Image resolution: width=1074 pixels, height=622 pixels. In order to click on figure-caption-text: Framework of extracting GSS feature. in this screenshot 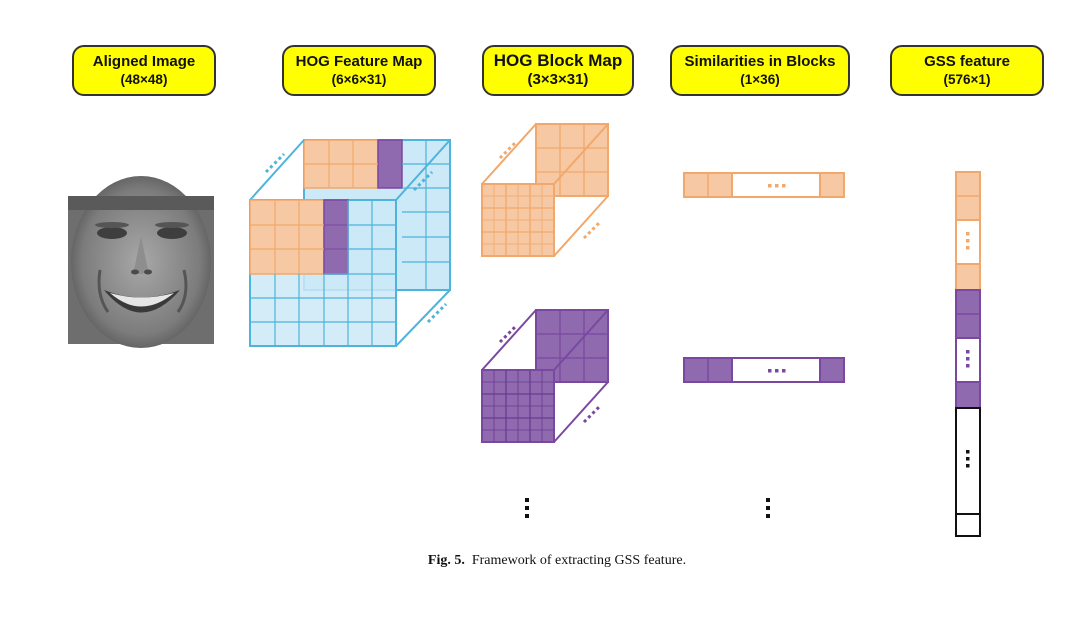, I will do `click(579, 560)`.